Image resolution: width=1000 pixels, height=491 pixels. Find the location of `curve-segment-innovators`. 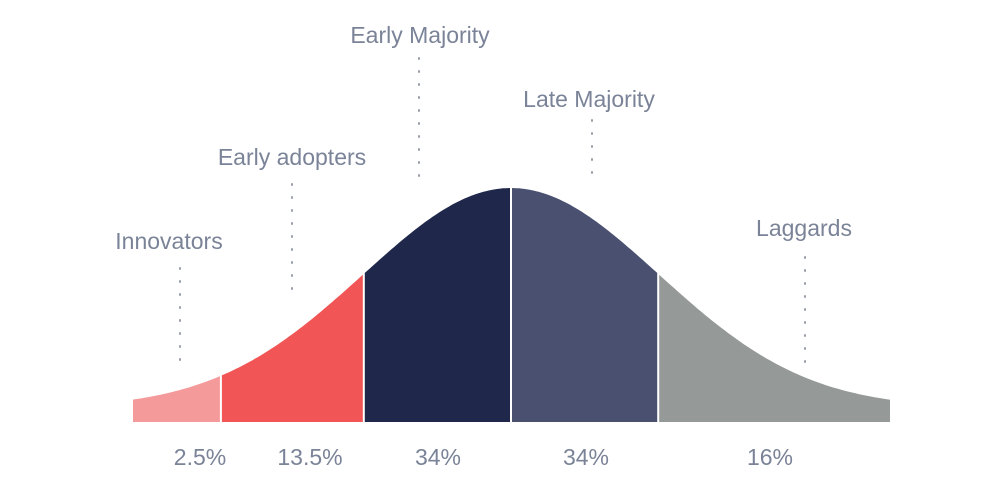

curve-segment-innovators is located at coordinates (176, 399).